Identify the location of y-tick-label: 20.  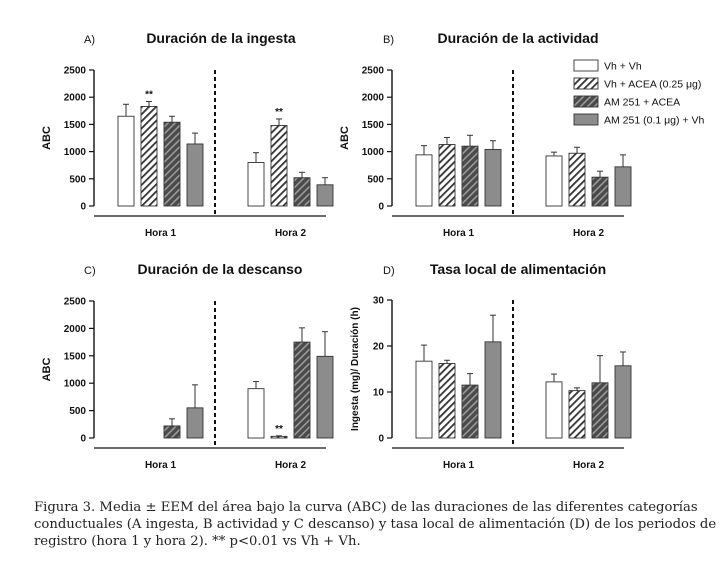
(379, 347).